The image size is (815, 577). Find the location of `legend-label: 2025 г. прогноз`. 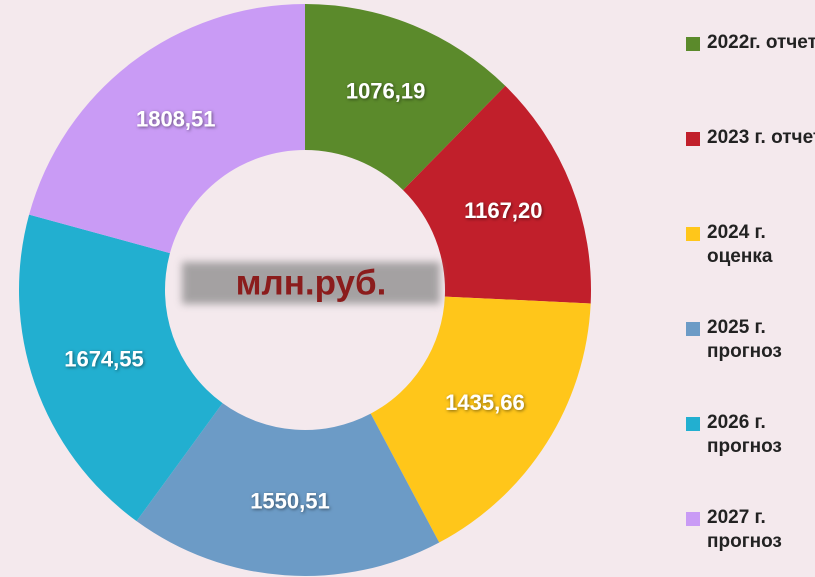

legend-label: 2025 г. прогноз is located at coordinates (744, 339).